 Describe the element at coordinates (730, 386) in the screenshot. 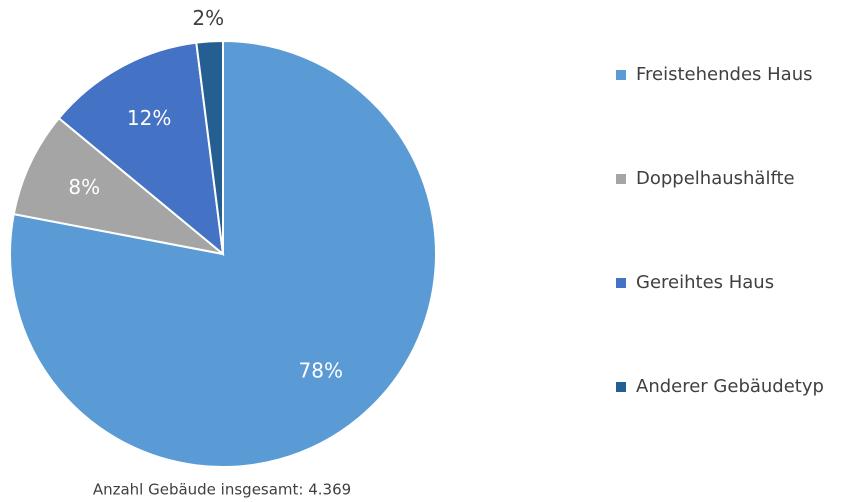

I see `legend-label: Anderer Gebäudetyp` at that location.